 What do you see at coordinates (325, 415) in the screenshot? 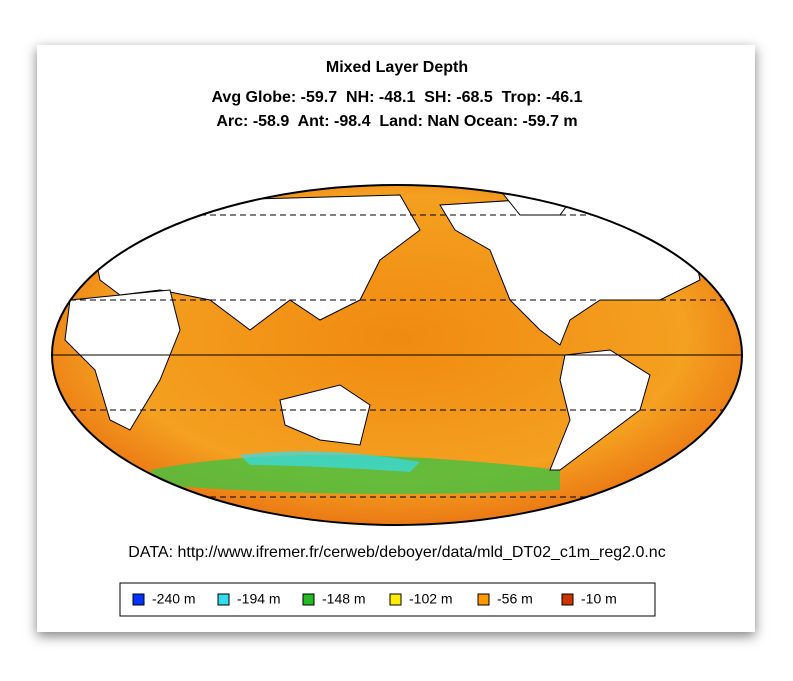
I see `australia` at bounding box center [325, 415].